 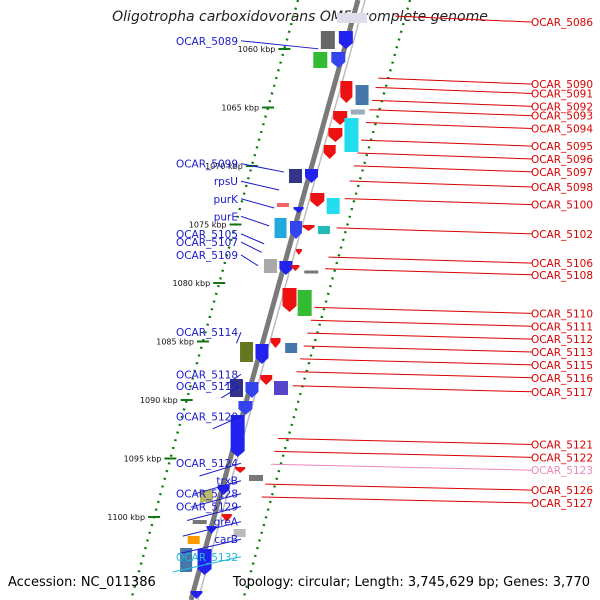 I want to click on kbp-tick-label: 1095 kbp, so click(x=143, y=459).